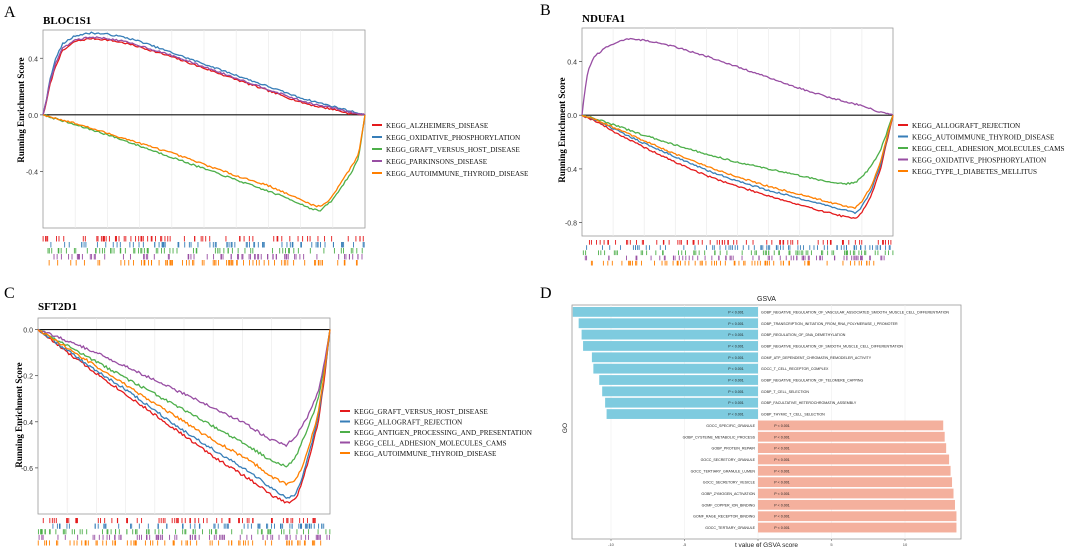 This screenshot has height=550, width=1065. I want to click on gsva-category-label: GOMF_RAGE_RECEPTOR_BINDING, so click(724, 517).